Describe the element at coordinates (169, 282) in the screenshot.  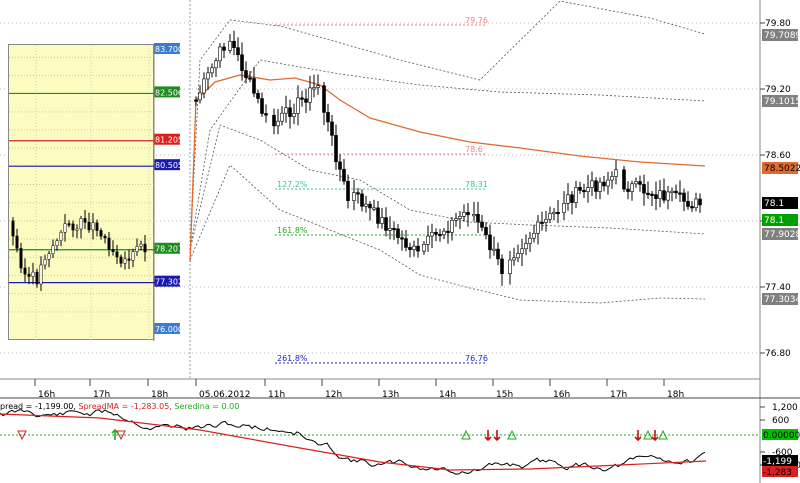
I see `inset-badge-text: 77.302` at that location.